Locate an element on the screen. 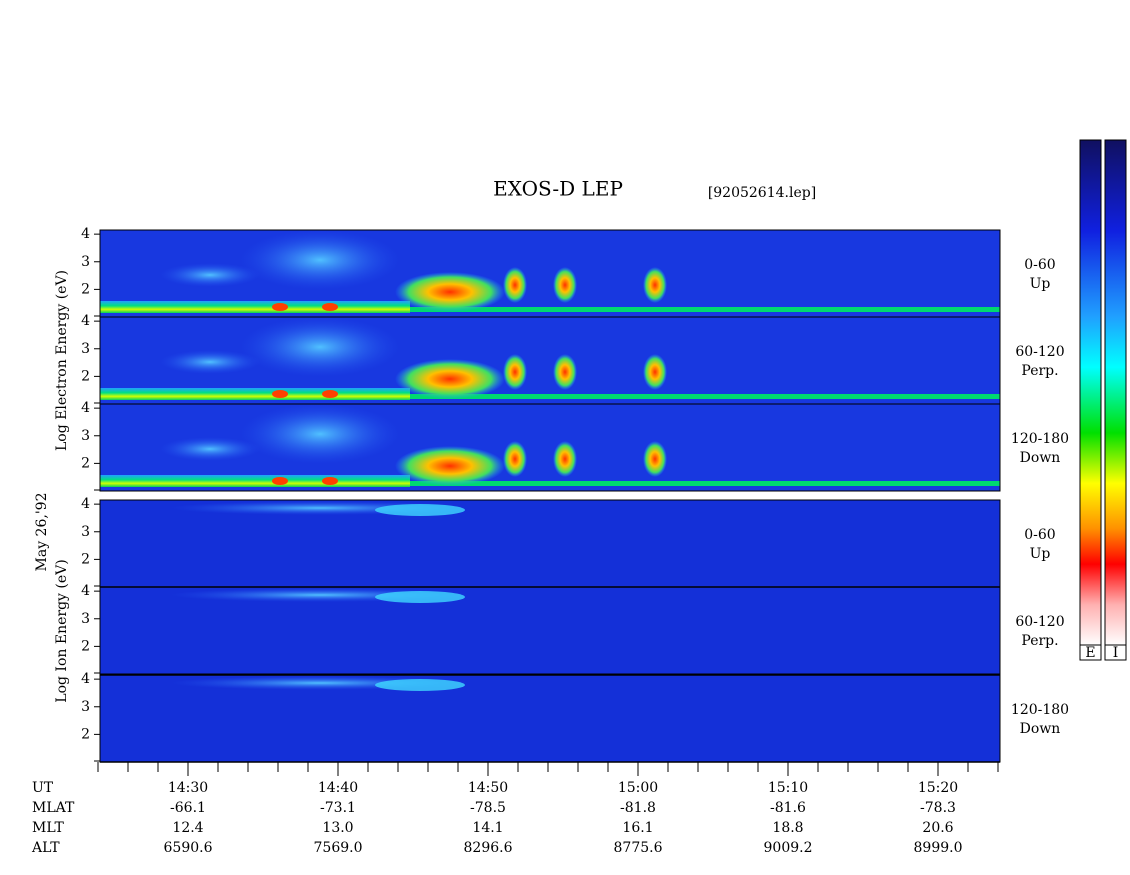  colorbar-label: I is located at coordinates (1116, 653).